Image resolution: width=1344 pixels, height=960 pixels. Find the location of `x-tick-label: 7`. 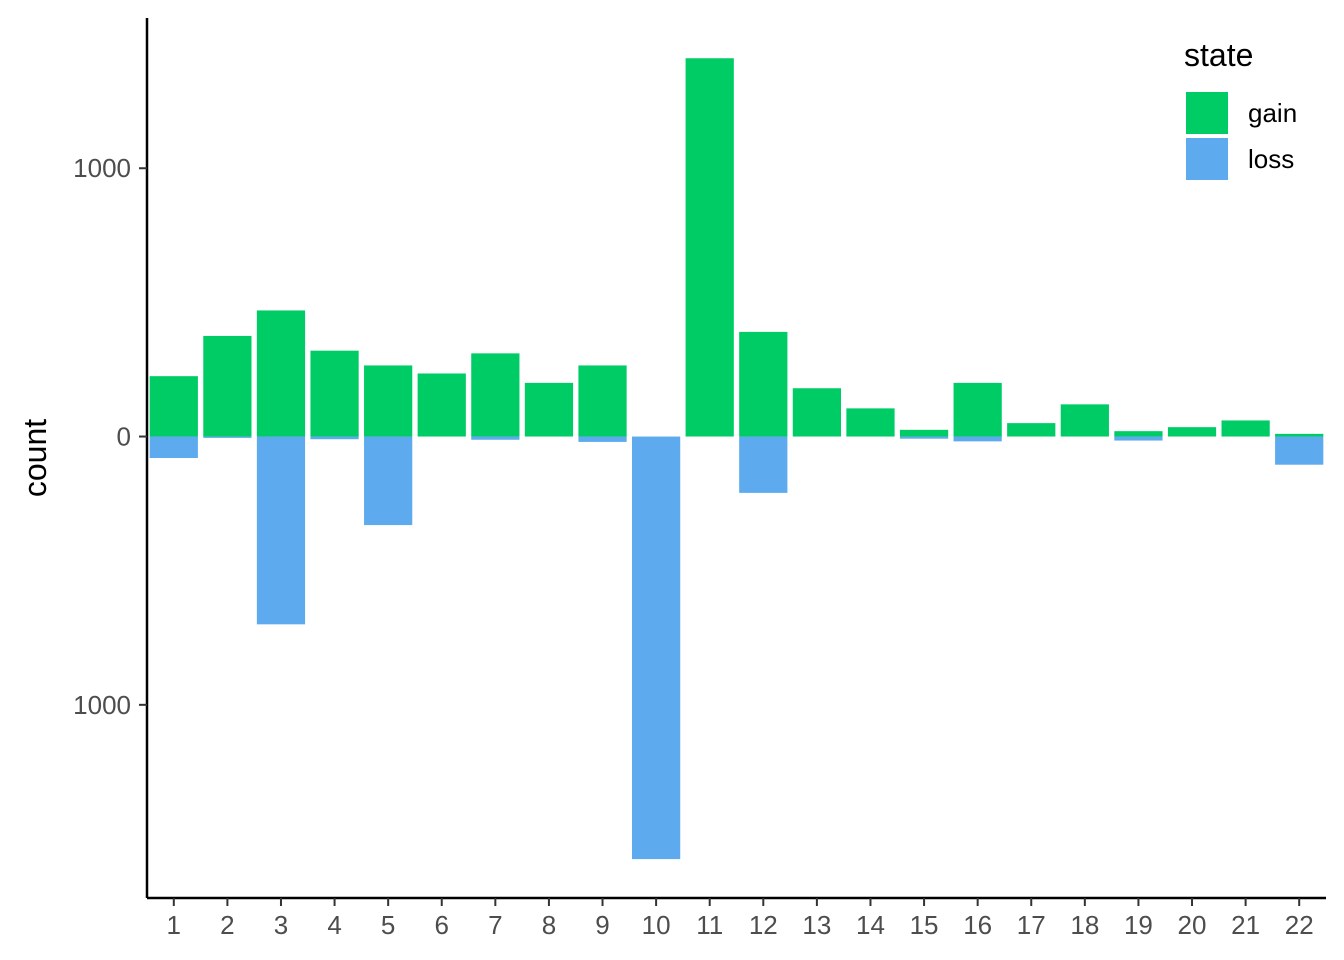

x-tick-label: 7 is located at coordinates (495, 925).